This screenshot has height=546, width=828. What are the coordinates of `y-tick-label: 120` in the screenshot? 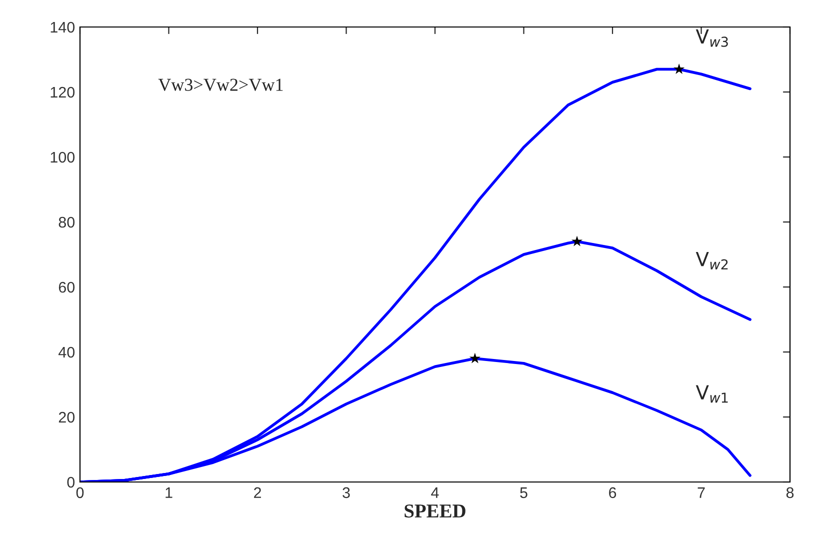 It's located at (62, 92).